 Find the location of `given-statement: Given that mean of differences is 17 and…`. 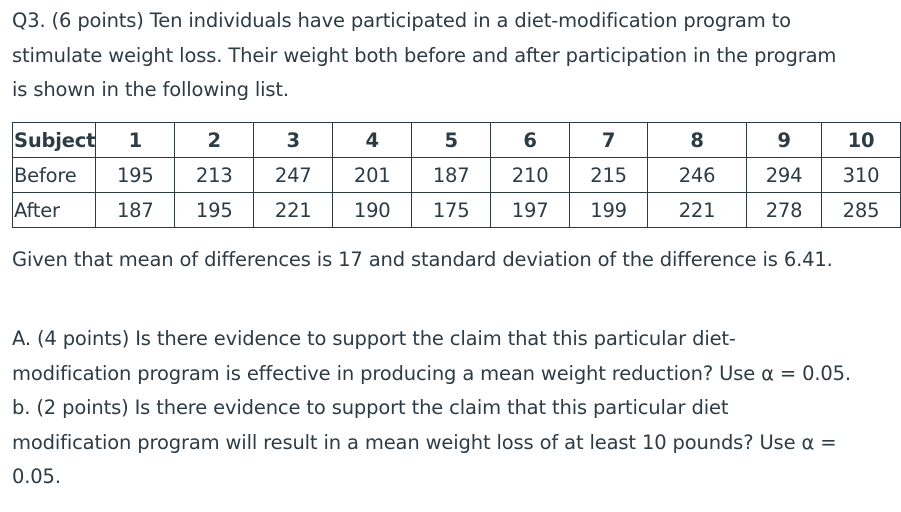

given-statement: Given that mean of differences is 17 and… is located at coordinates (422, 259).